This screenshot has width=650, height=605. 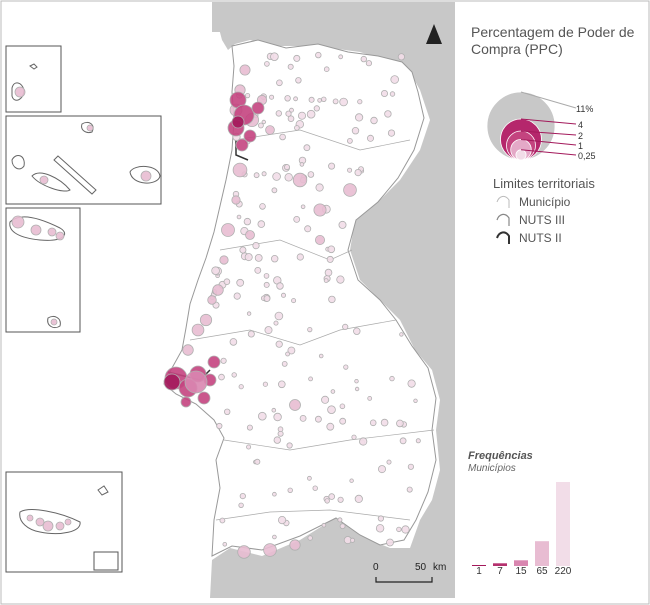 I want to click on frequency-bar, so click(x=500, y=564).